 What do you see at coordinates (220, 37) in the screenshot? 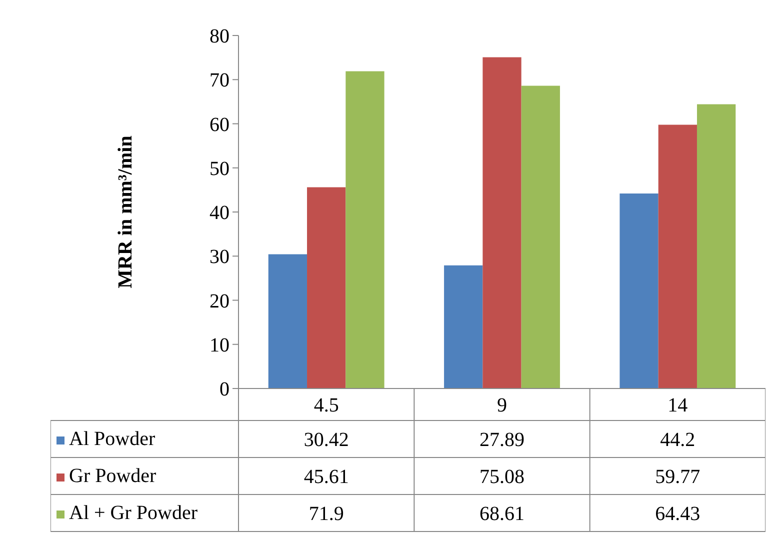
I see `y-tick-label: 80` at bounding box center [220, 37].